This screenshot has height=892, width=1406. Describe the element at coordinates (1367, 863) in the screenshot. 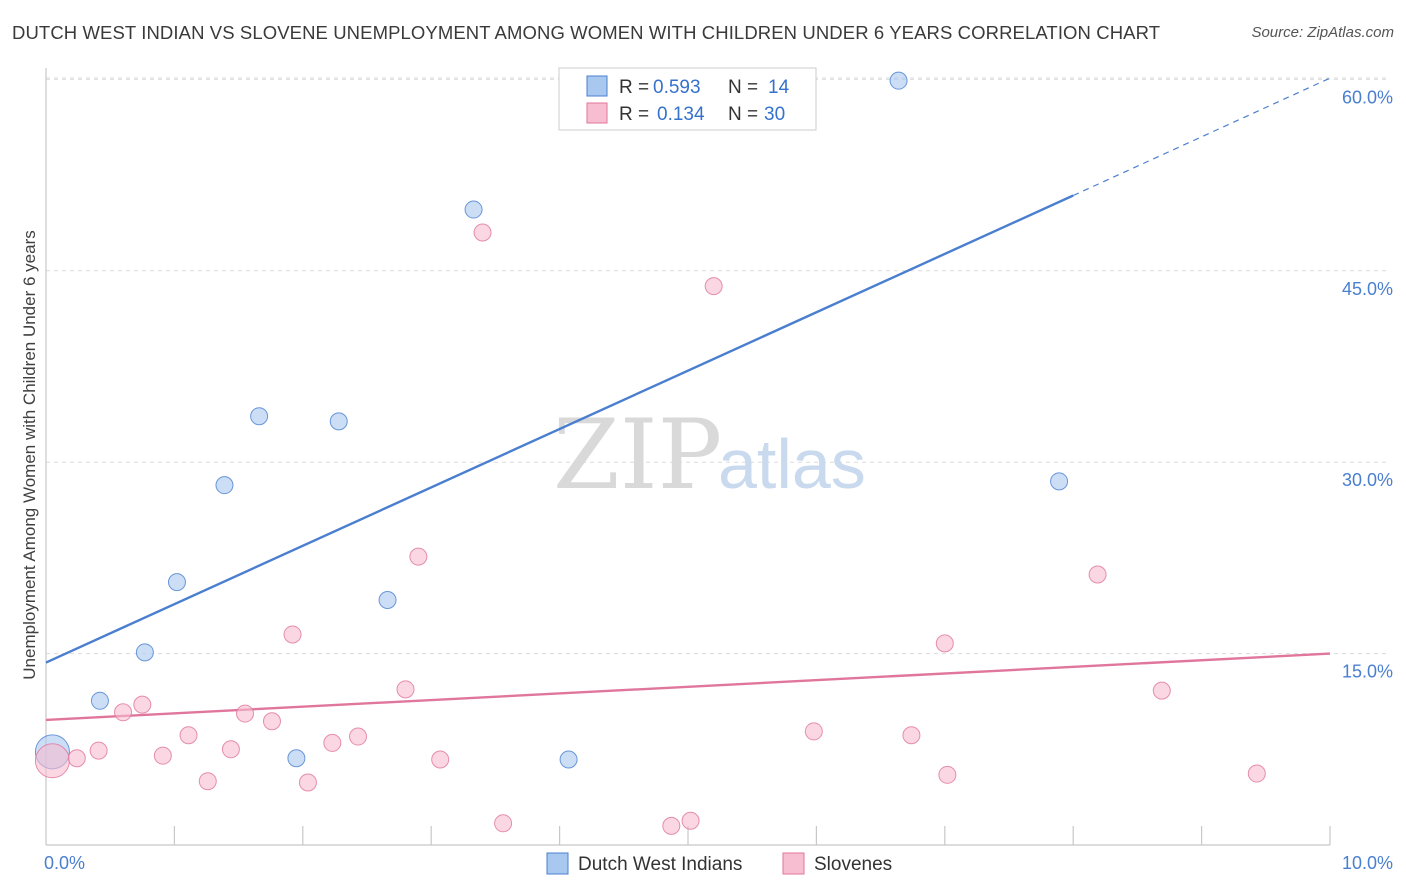

I see `x-tick-label-1: 10.0%` at that location.